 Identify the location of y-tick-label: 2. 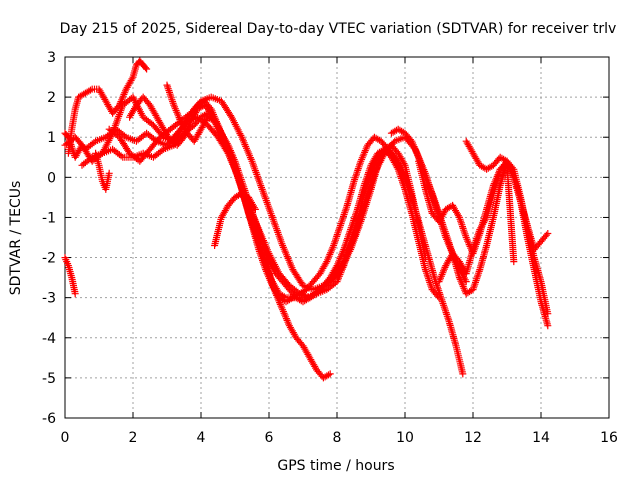
(51, 98).